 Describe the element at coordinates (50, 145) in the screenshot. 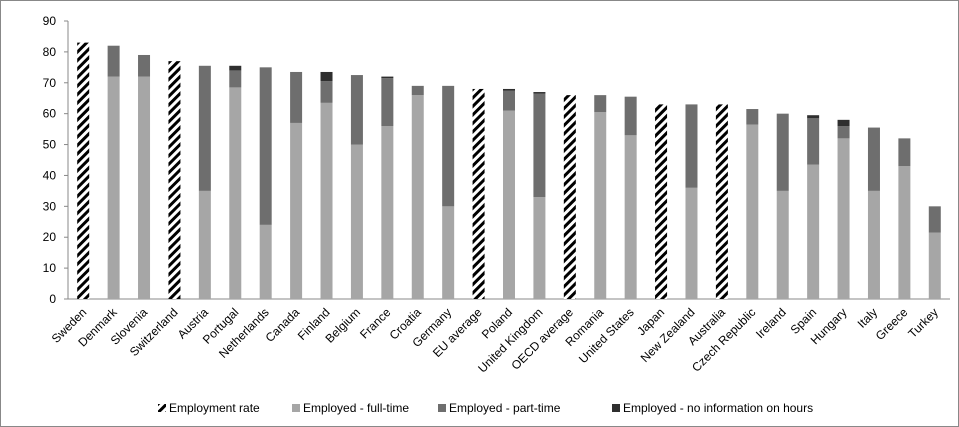

I see `y-tick-label: 50` at that location.